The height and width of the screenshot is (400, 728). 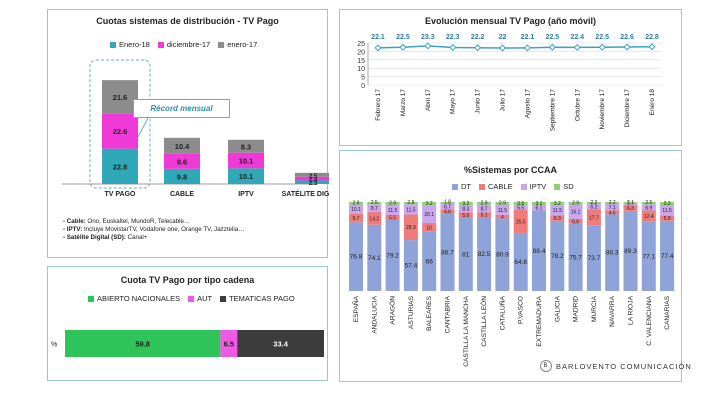 What do you see at coordinates (552, 110) in the screenshot?
I see `x-tick-label: Septiembre 17` at bounding box center [552, 110].